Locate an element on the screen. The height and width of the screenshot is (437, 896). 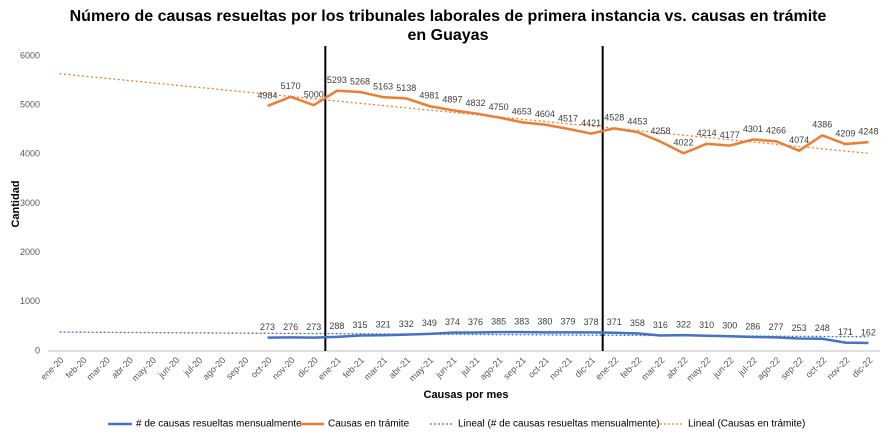
x-tick-label: nov-22 is located at coordinates (838, 368).